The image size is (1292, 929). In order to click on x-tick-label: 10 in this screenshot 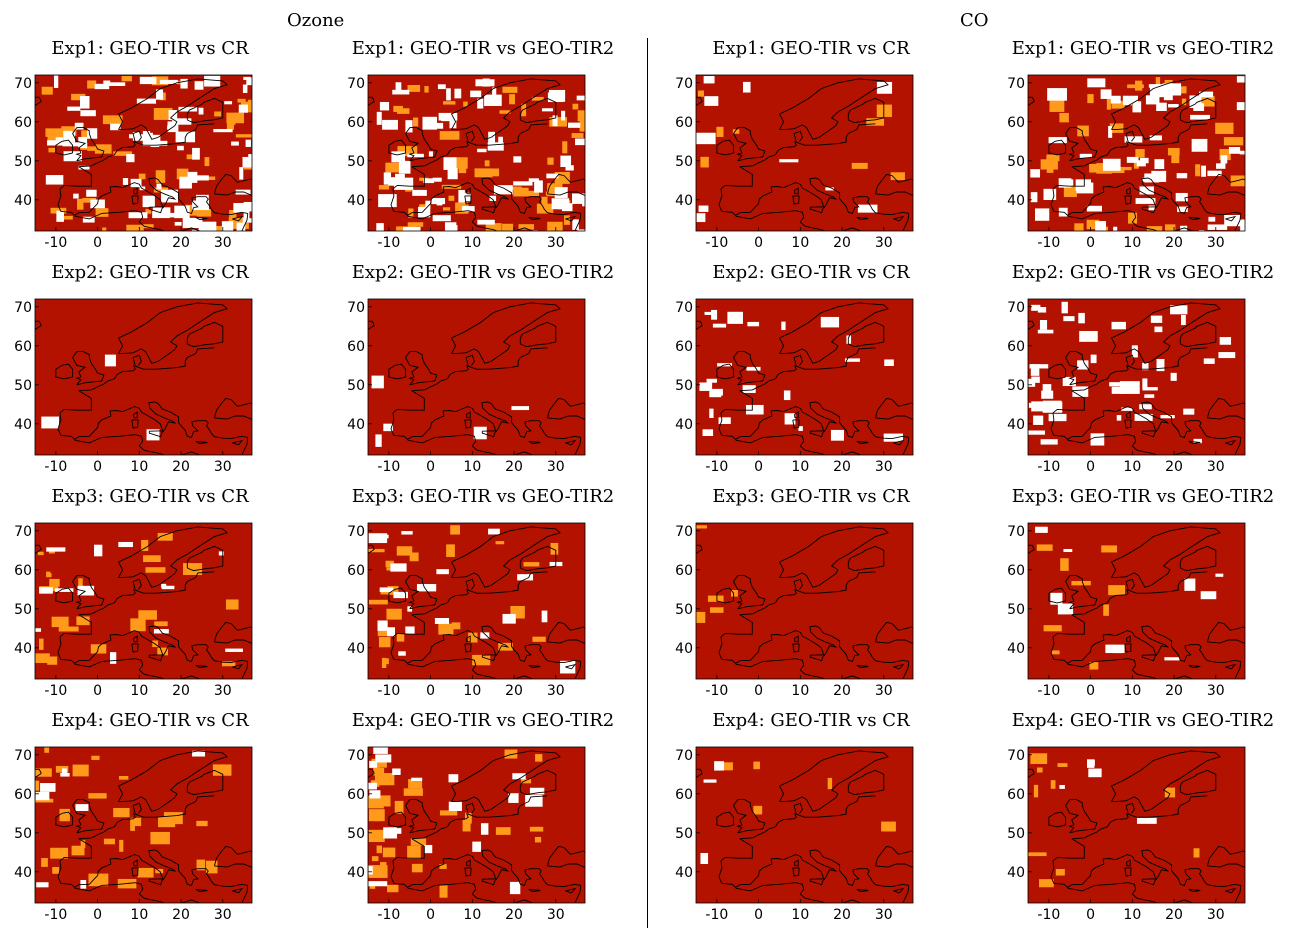, I will do `click(139, 467)`.